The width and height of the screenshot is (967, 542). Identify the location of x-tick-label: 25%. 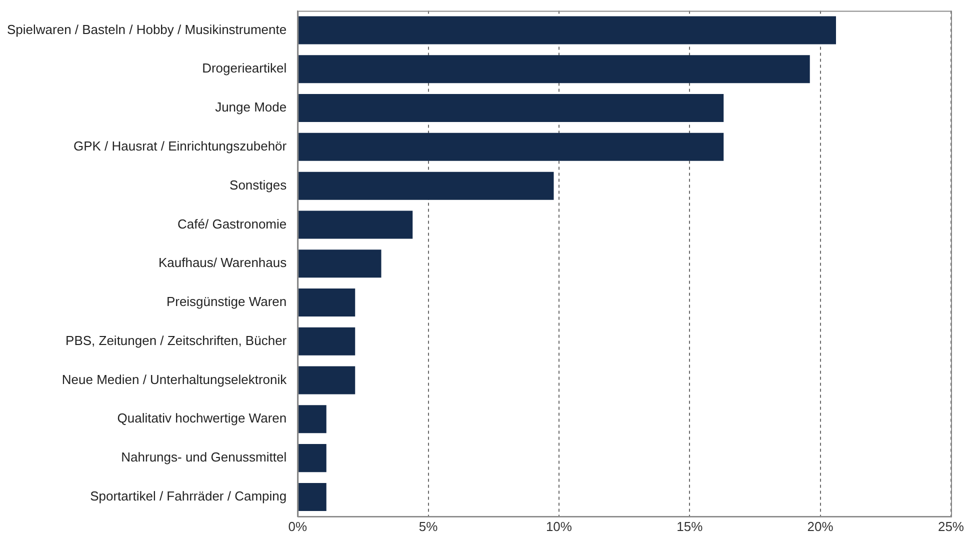
(951, 526).